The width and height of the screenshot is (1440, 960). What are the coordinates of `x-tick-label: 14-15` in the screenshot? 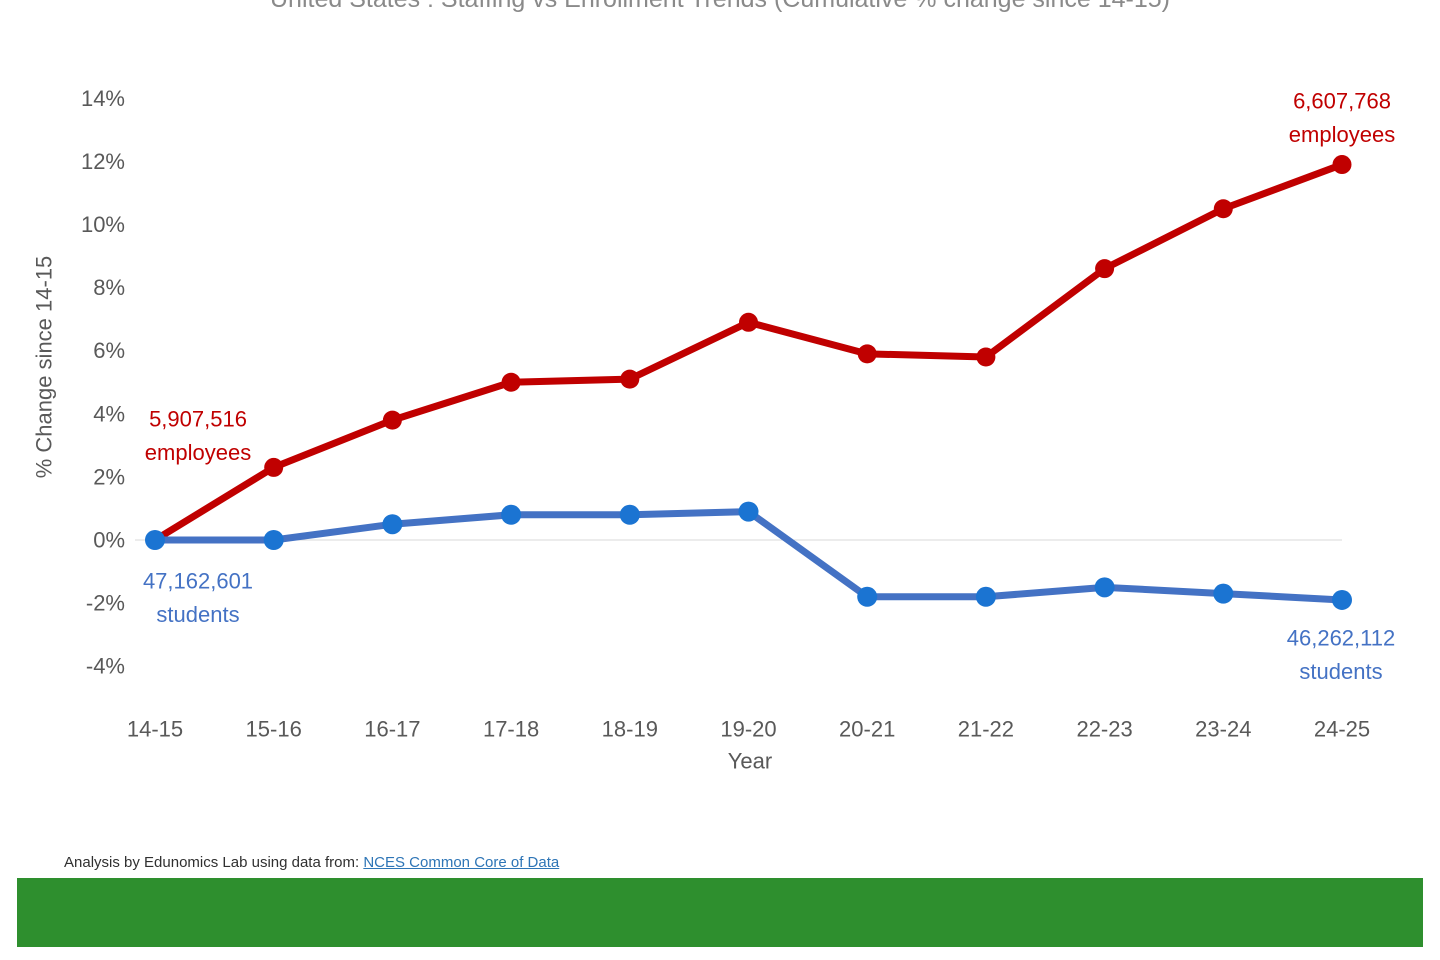 It's located at (155, 729).